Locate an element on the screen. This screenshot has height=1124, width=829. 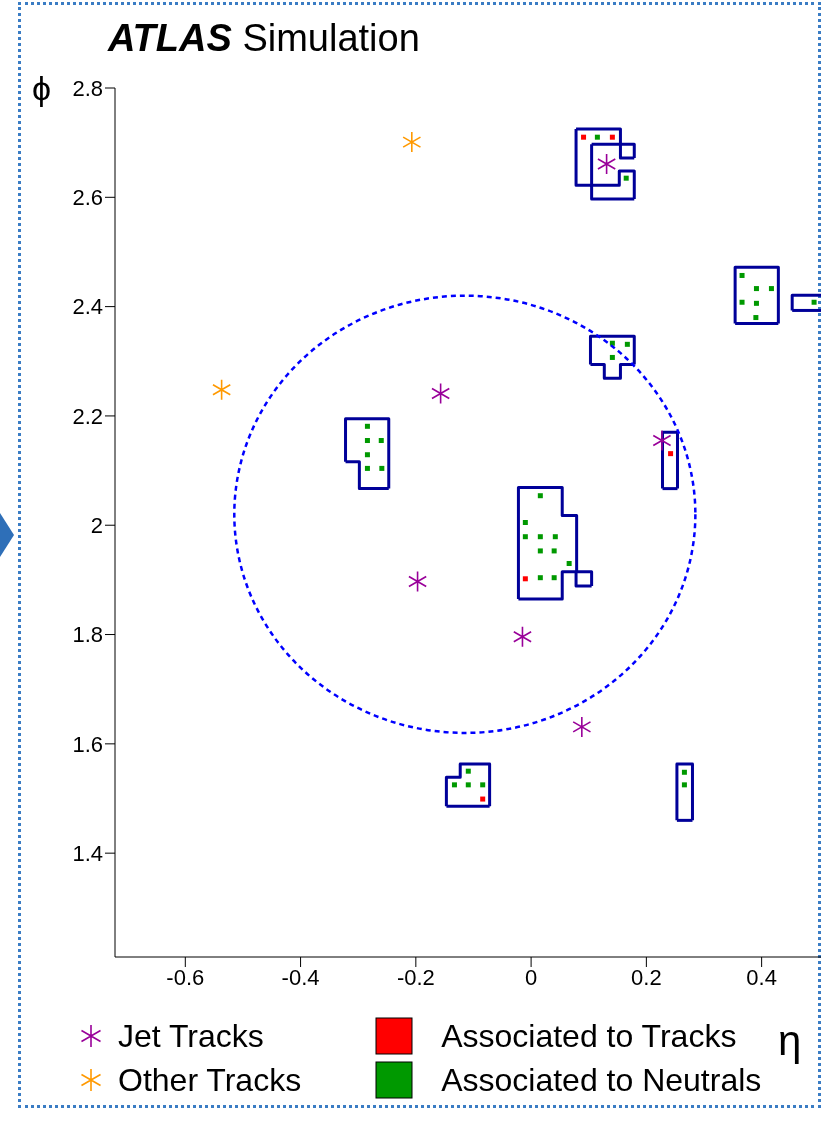
y-tick-label: 2.6 is located at coordinates (87, 198).